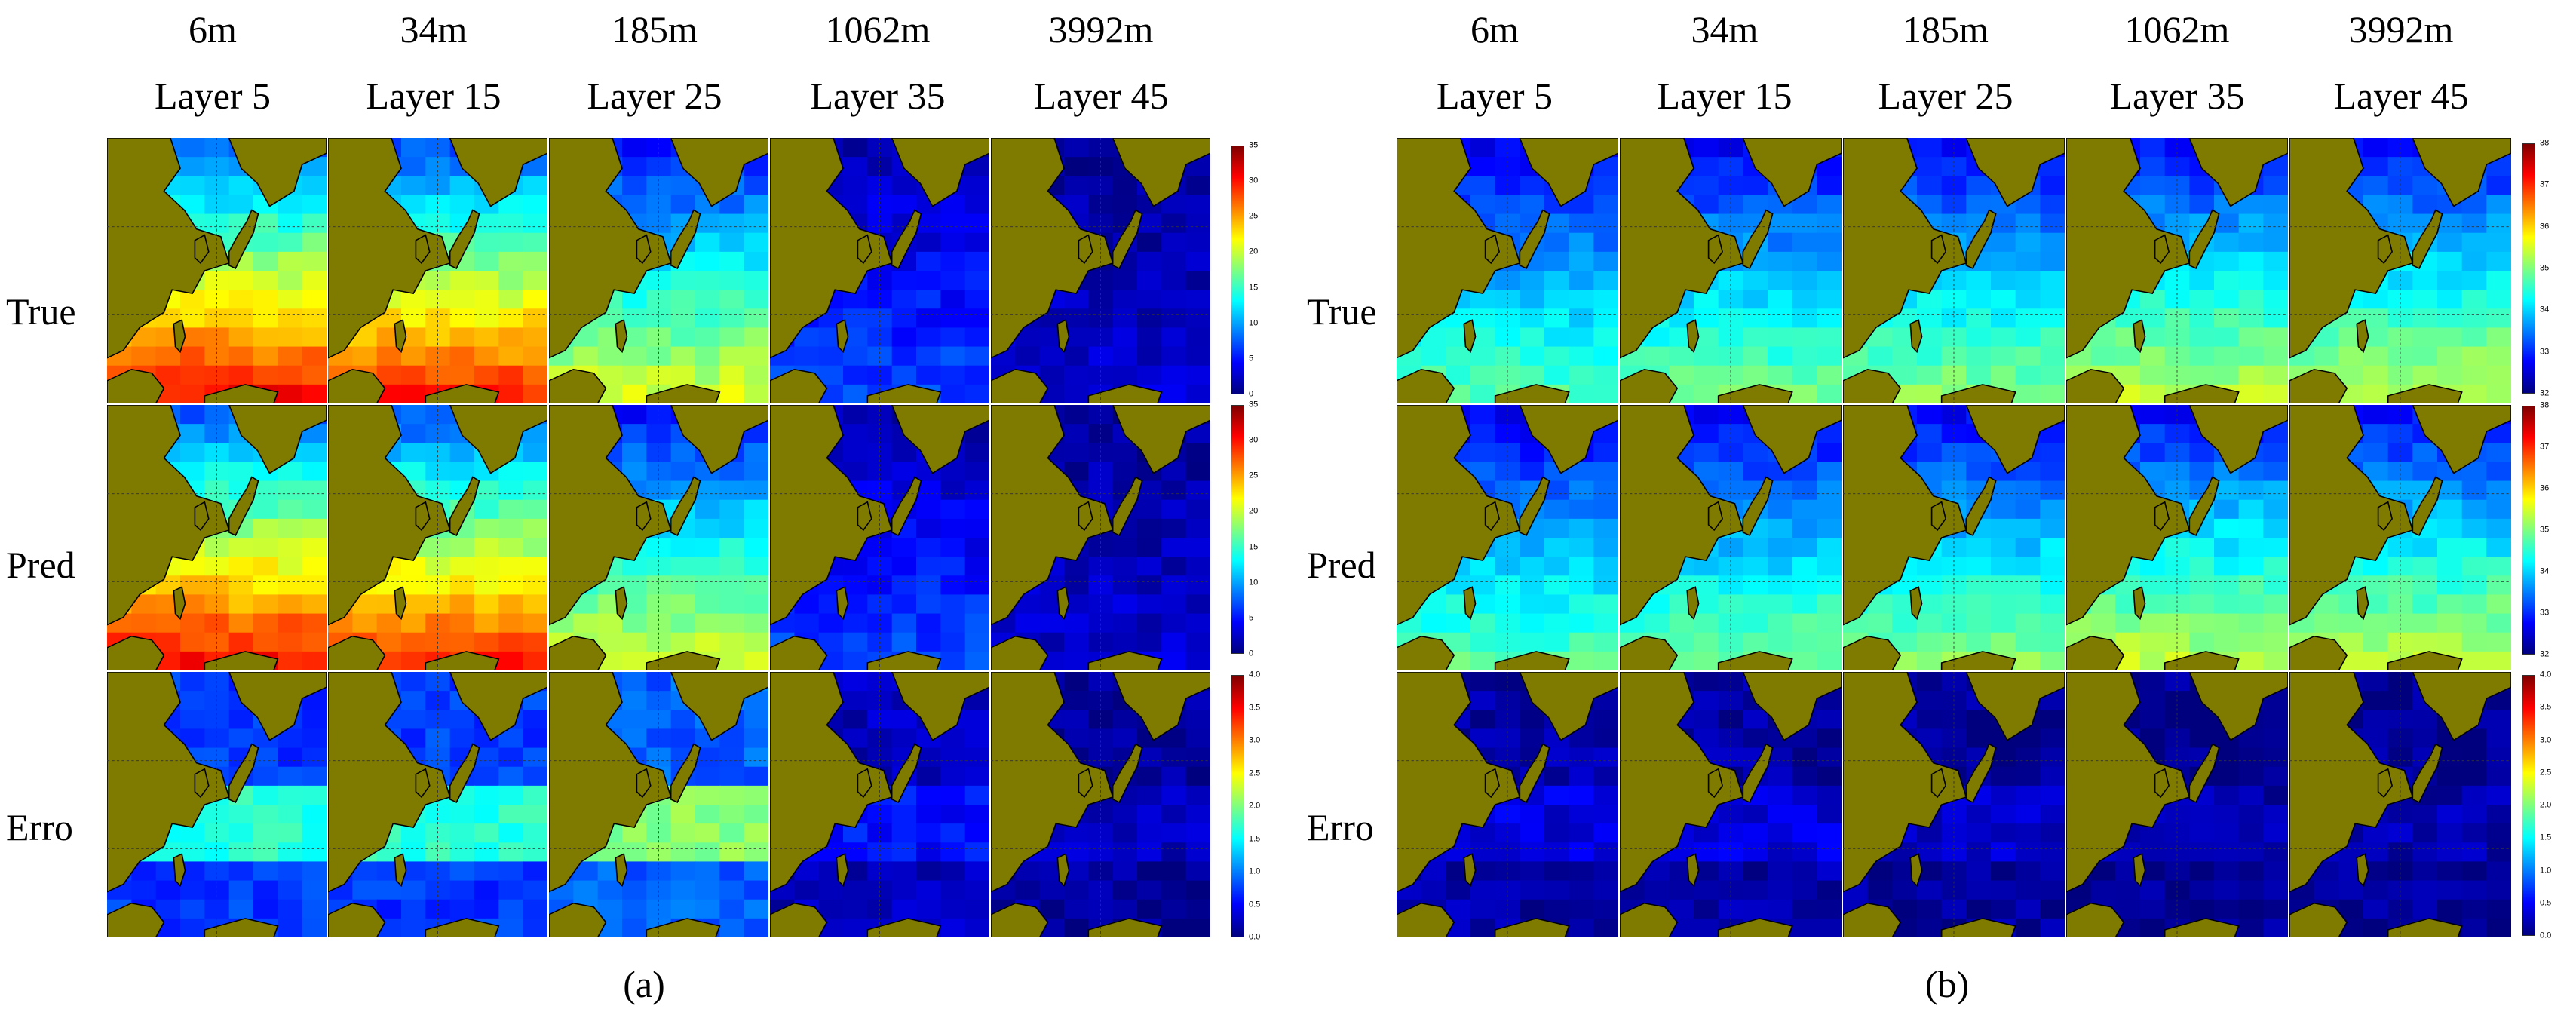  I want to click on colorbar-tick: 0, so click(1251, 654).